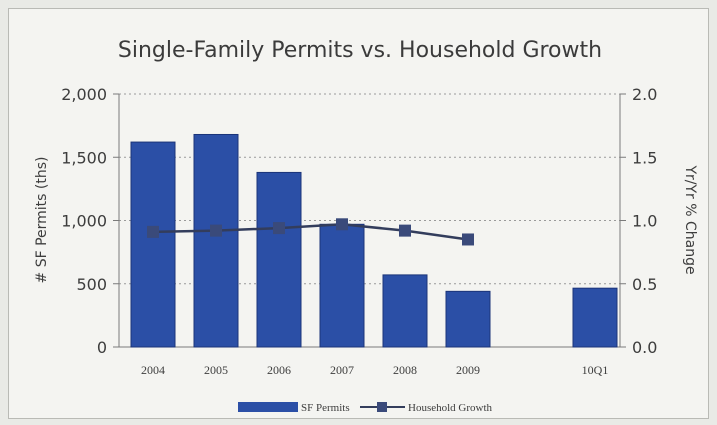 Image resolution: width=717 pixels, height=425 pixels. Describe the element at coordinates (468, 319) in the screenshot. I see `bar-2009` at that location.